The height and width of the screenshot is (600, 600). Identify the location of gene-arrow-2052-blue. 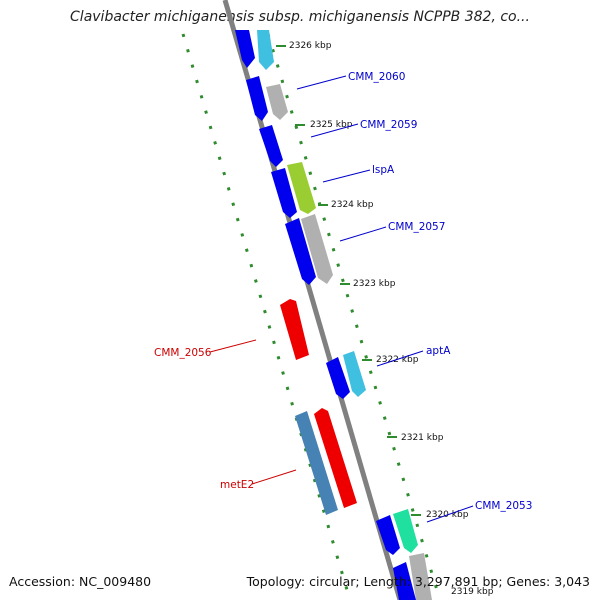
(404, 581).